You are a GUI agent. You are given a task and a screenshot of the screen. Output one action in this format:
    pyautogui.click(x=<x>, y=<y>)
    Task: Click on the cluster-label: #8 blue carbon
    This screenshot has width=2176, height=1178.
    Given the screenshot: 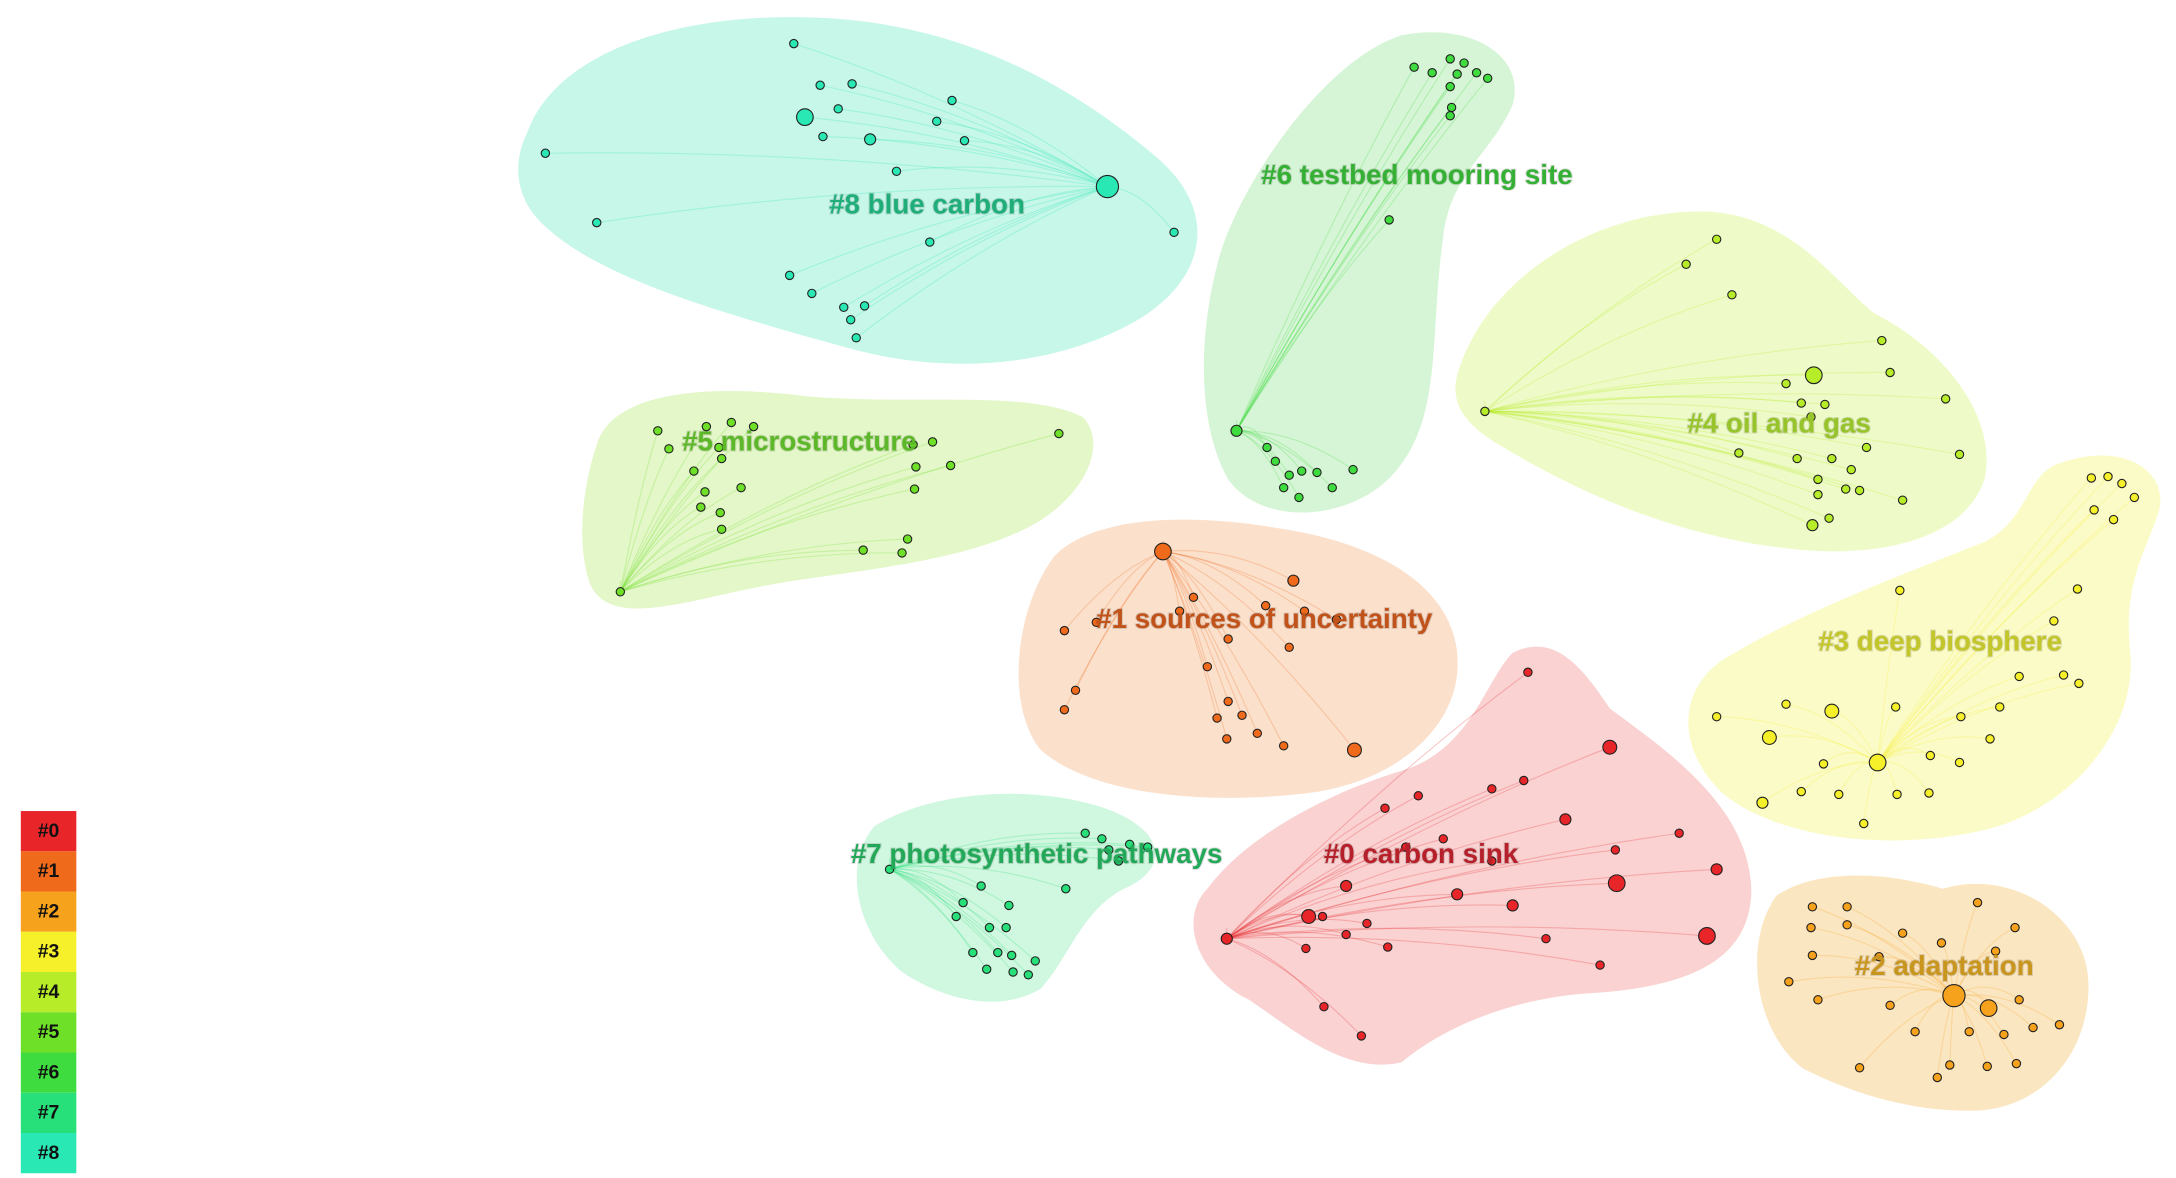 What is the action you would take?
    pyautogui.click(x=927, y=203)
    